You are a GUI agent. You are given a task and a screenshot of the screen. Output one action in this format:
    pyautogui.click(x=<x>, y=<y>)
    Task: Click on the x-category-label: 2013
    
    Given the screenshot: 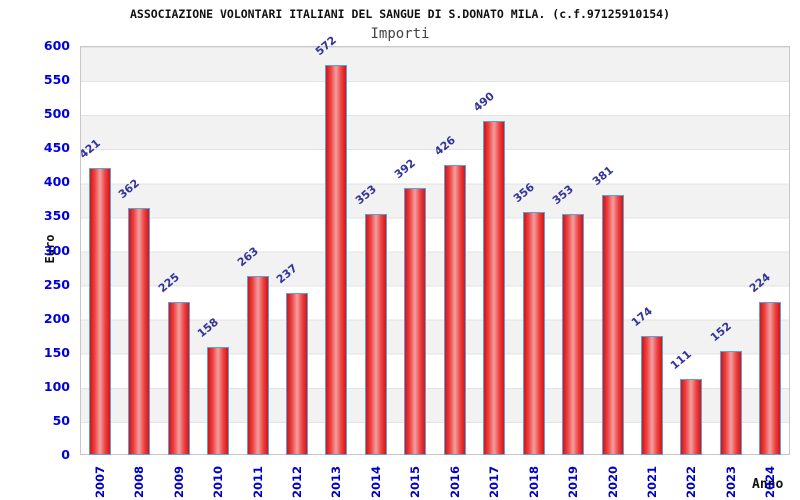 What is the action you would take?
    pyautogui.click(x=336, y=482)
    